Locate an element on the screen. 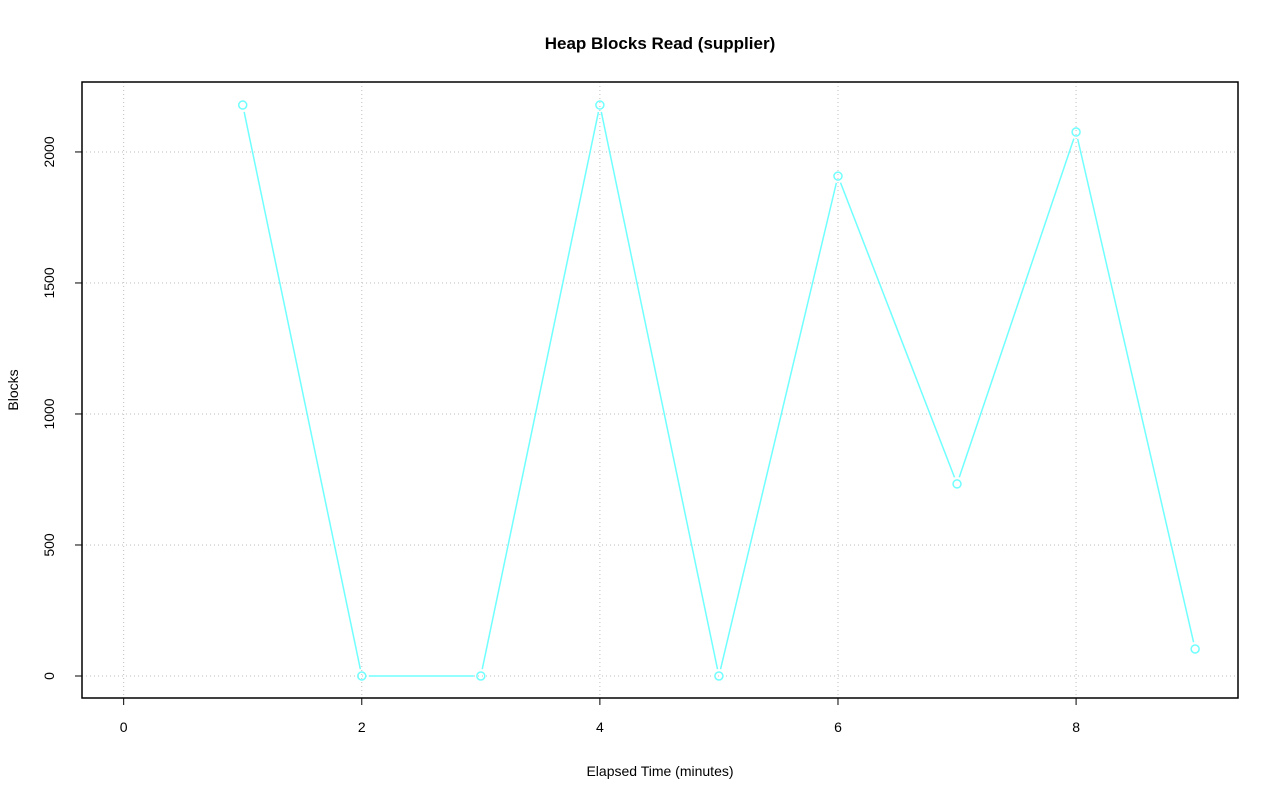 The height and width of the screenshot is (806, 1280). x-tick-label: 2 is located at coordinates (362, 727).